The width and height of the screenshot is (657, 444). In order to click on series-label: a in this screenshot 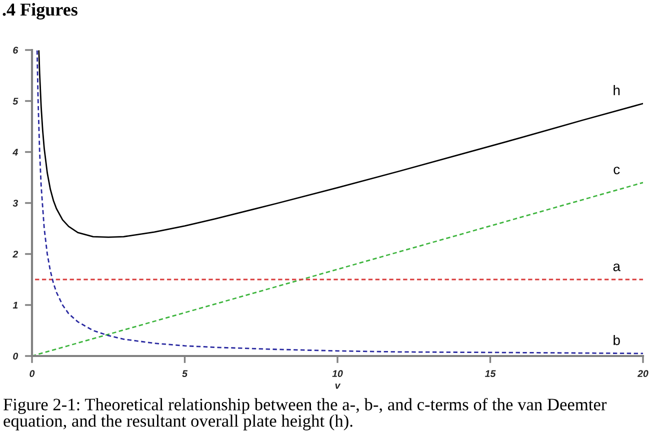, I will do `click(616, 268)`.